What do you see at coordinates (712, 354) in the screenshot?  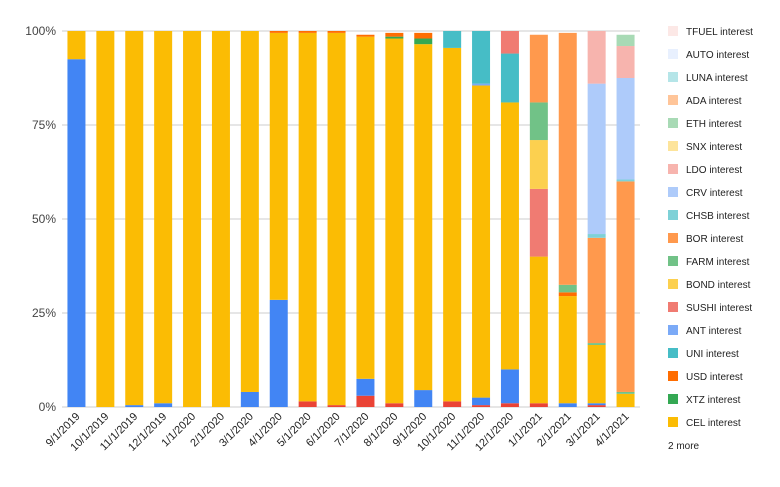 I see `legend-label: UNI interest` at bounding box center [712, 354].